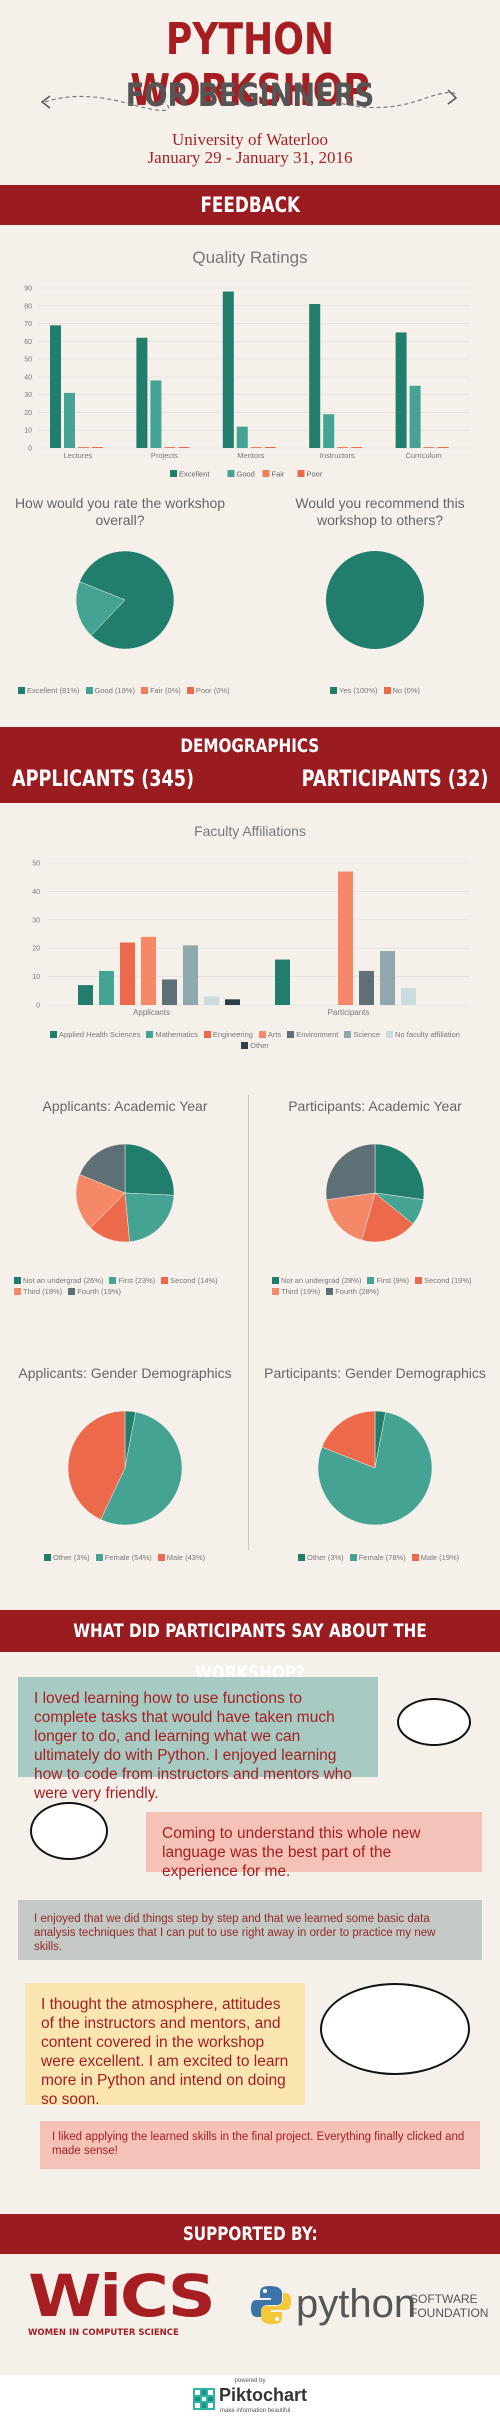 This screenshot has height=2423, width=500. What do you see at coordinates (83, 447) in the screenshot?
I see `bar-fair-lectures` at bounding box center [83, 447].